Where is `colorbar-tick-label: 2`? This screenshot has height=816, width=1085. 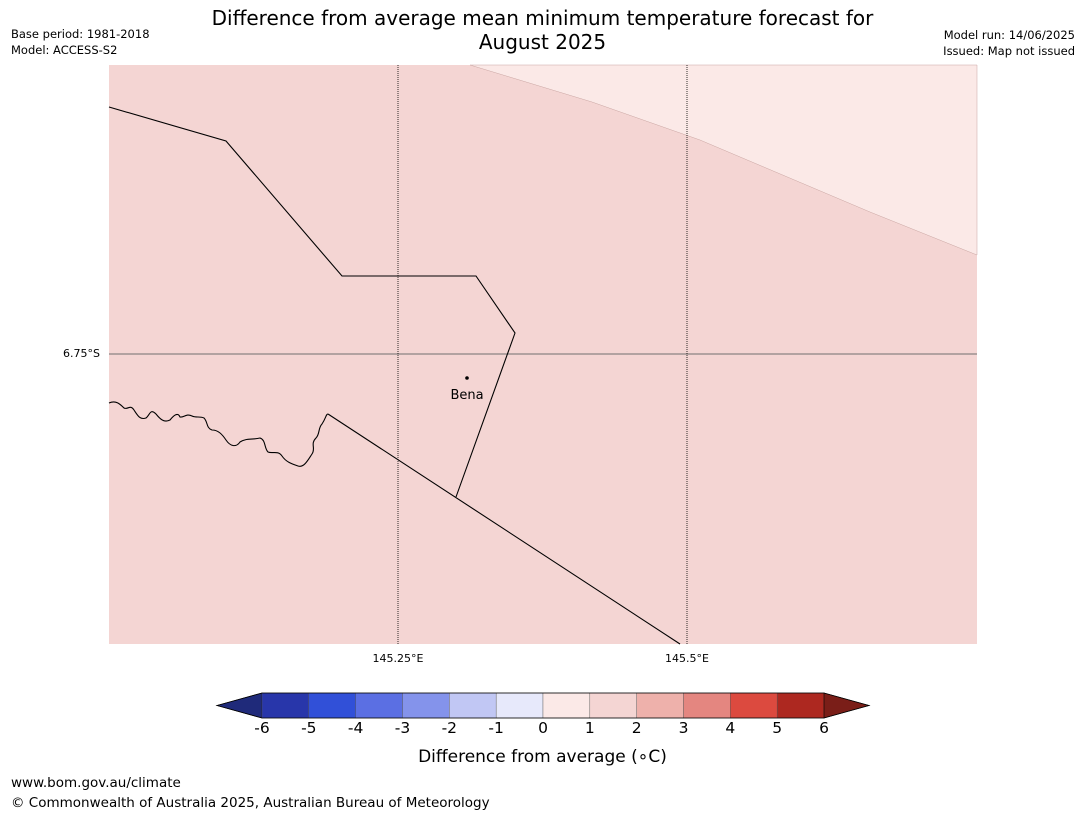
colorbar-tick-label: 2 is located at coordinates (636, 728).